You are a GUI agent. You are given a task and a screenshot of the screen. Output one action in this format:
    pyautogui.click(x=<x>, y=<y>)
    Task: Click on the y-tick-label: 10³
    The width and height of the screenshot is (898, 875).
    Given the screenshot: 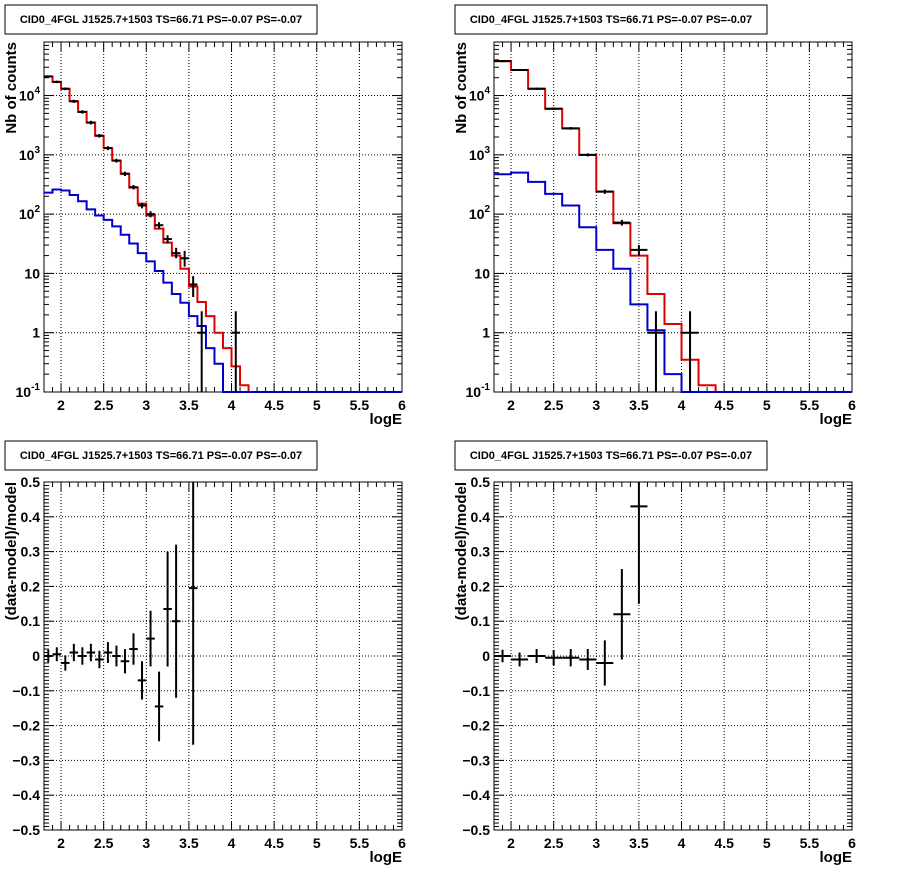 What is the action you would take?
    pyautogui.click(x=30, y=154)
    